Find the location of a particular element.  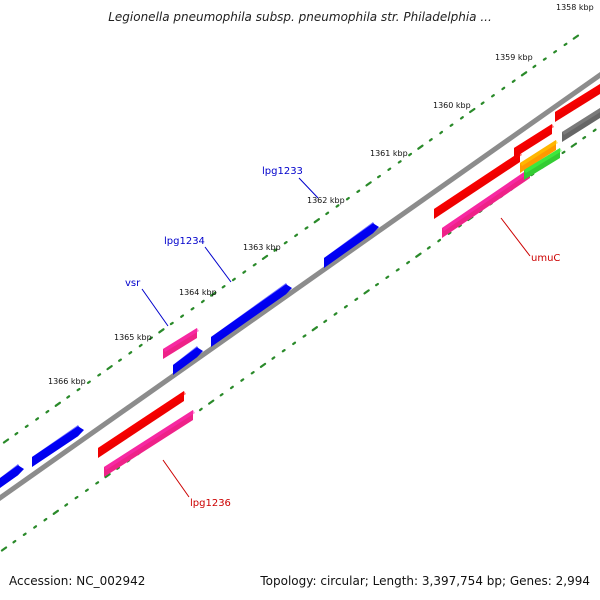

gene-label-lpg1236: lpg1236 is located at coordinates (210, 503).